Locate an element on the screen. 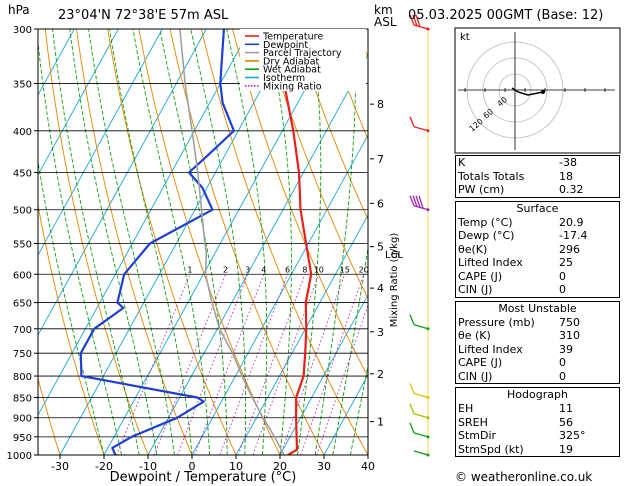 The image size is (629, 486). temperature-tick-label: -10 is located at coordinates (148, 466).